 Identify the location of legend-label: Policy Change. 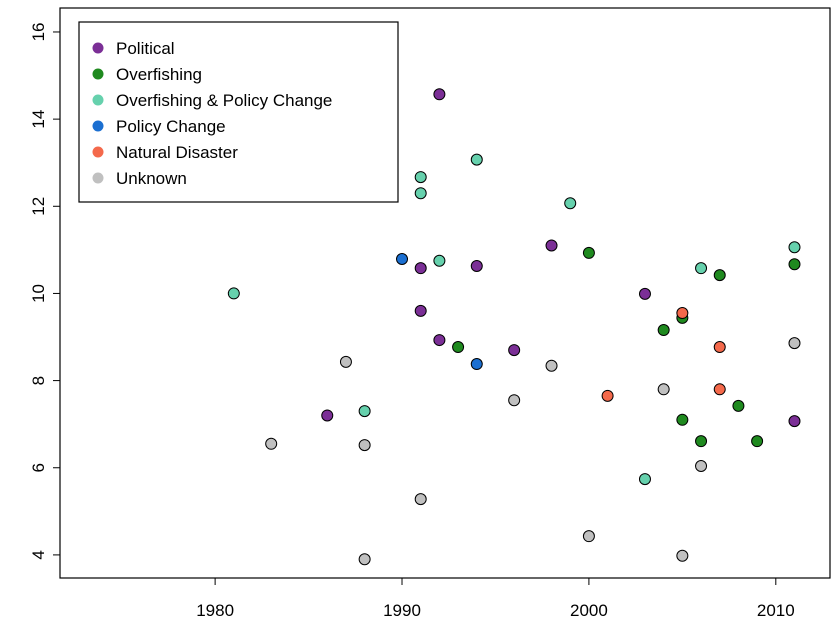
(171, 126).